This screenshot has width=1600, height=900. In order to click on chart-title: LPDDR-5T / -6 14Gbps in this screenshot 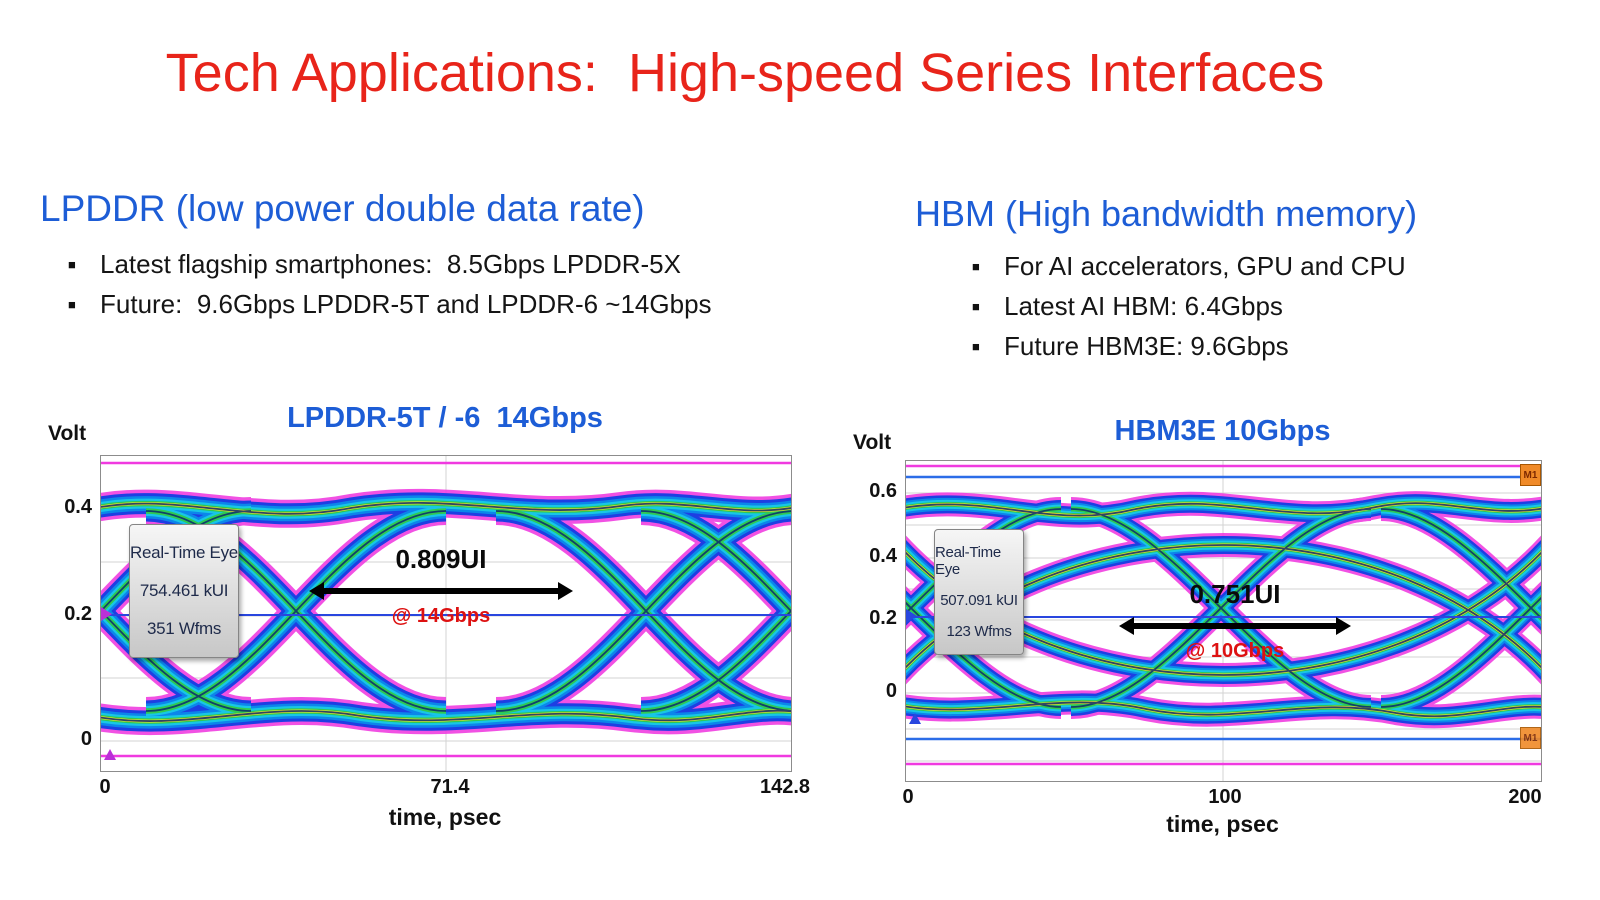, I will do `click(445, 418)`.